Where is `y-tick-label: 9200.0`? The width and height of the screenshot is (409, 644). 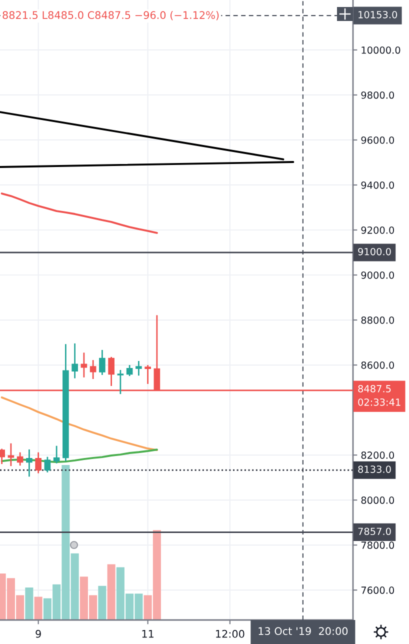
y-tick-label: 9200.0 is located at coordinates (377, 230).